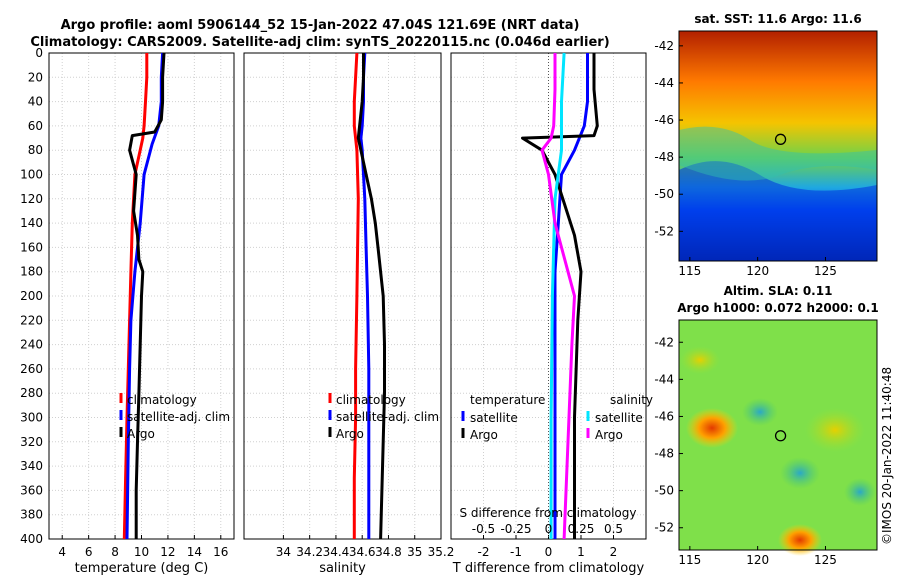  What do you see at coordinates (31, 175) in the screenshot?
I see `y-tick-label: 100` at bounding box center [31, 175].